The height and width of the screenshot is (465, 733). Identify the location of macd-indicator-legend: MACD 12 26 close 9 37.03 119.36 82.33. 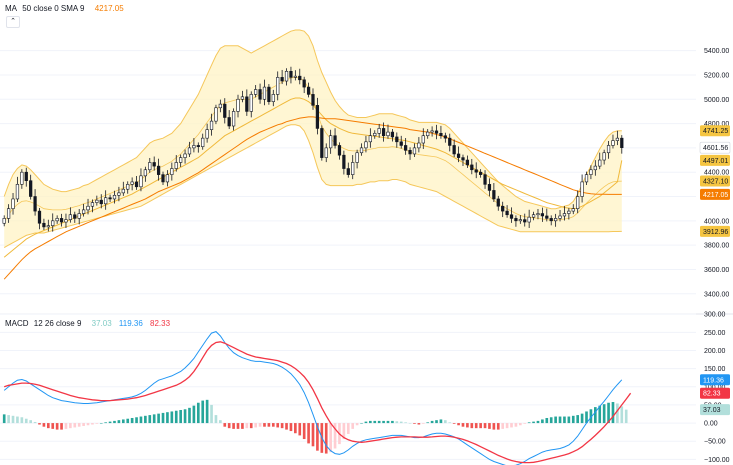
(87, 323).